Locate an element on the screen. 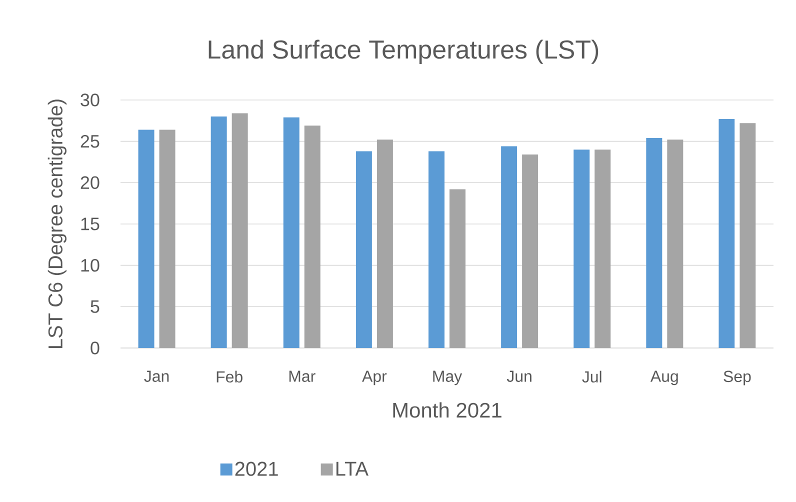 The image size is (796, 502). x-tick-label: Aug is located at coordinates (664, 378).